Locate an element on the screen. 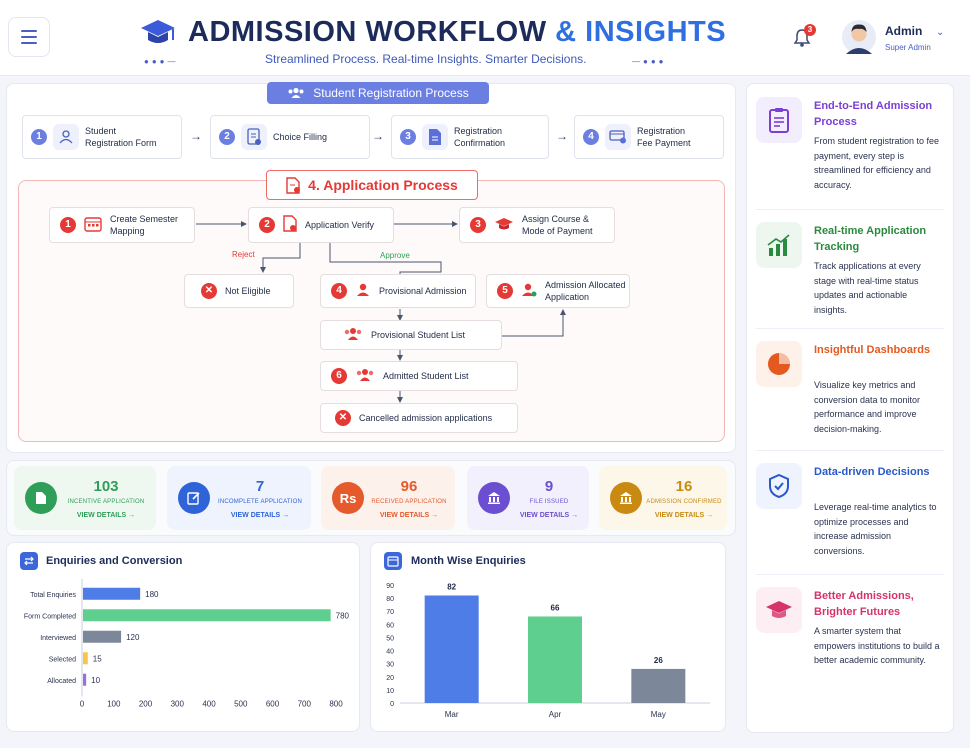  application-section-title: 4. Application Process is located at coordinates (372, 185).